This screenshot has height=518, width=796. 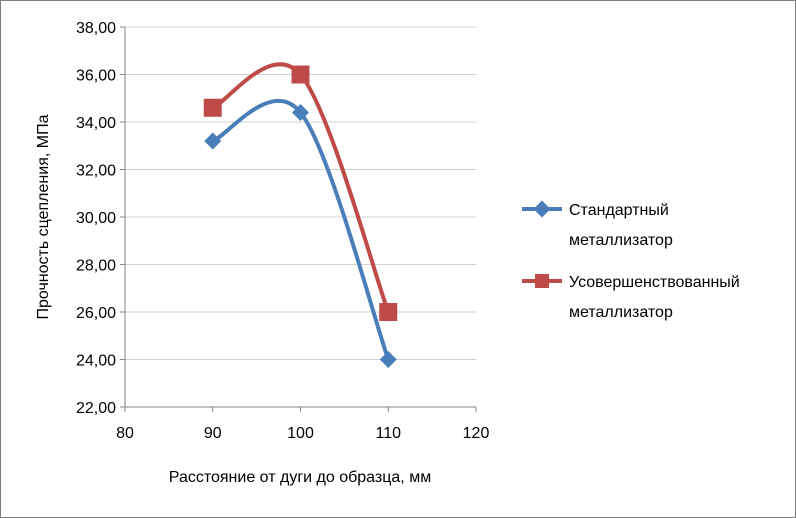 What do you see at coordinates (96, 28) in the screenshot?
I see `y-tick-label: 38,00` at bounding box center [96, 28].